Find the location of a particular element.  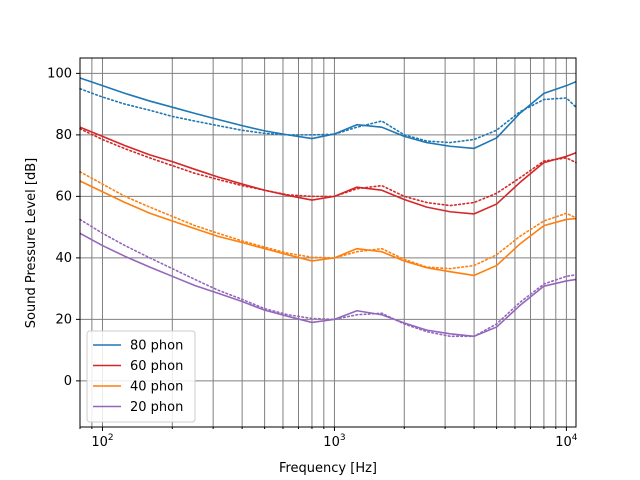

y-tick-label: 0 is located at coordinates (68, 381).